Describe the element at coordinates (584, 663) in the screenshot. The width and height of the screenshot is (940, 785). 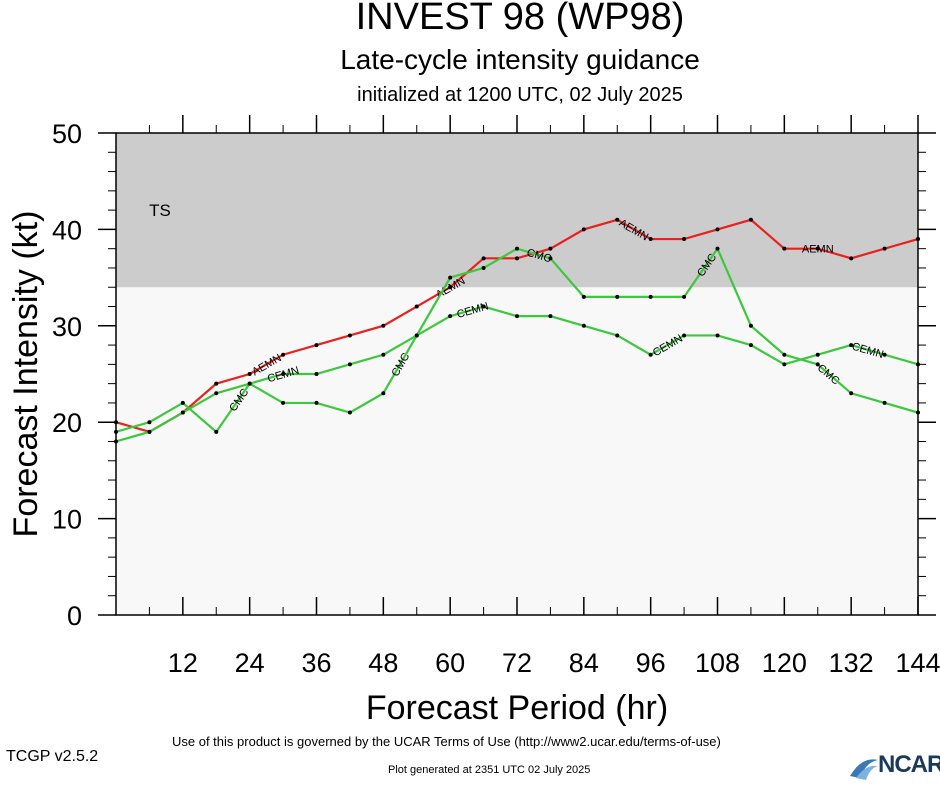
I see `x-tick-label: 84` at that location.